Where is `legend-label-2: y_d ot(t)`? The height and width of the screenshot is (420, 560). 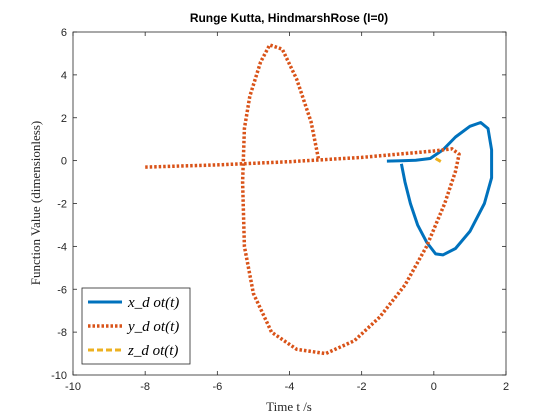
legend-label-2: y_d ot(t) is located at coordinates (152, 327).